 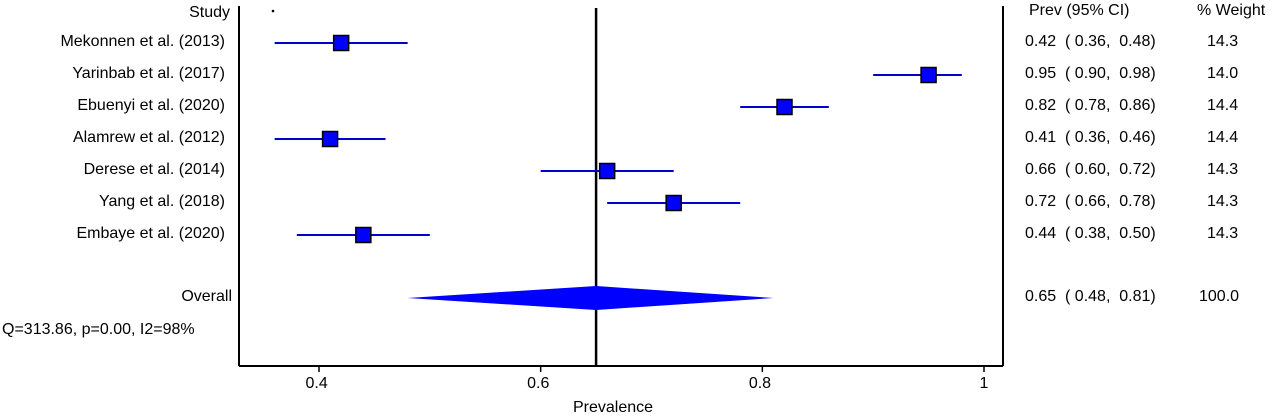 I want to click on estimate-column-header: Prev (95% CI), so click(x=1079, y=10).